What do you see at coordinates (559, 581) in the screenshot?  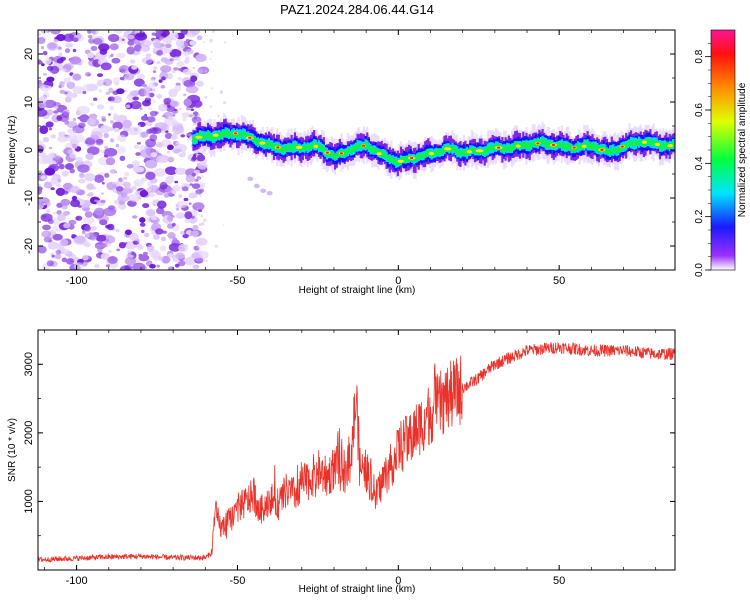 I see `x-tick-label: 50` at bounding box center [559, 581].